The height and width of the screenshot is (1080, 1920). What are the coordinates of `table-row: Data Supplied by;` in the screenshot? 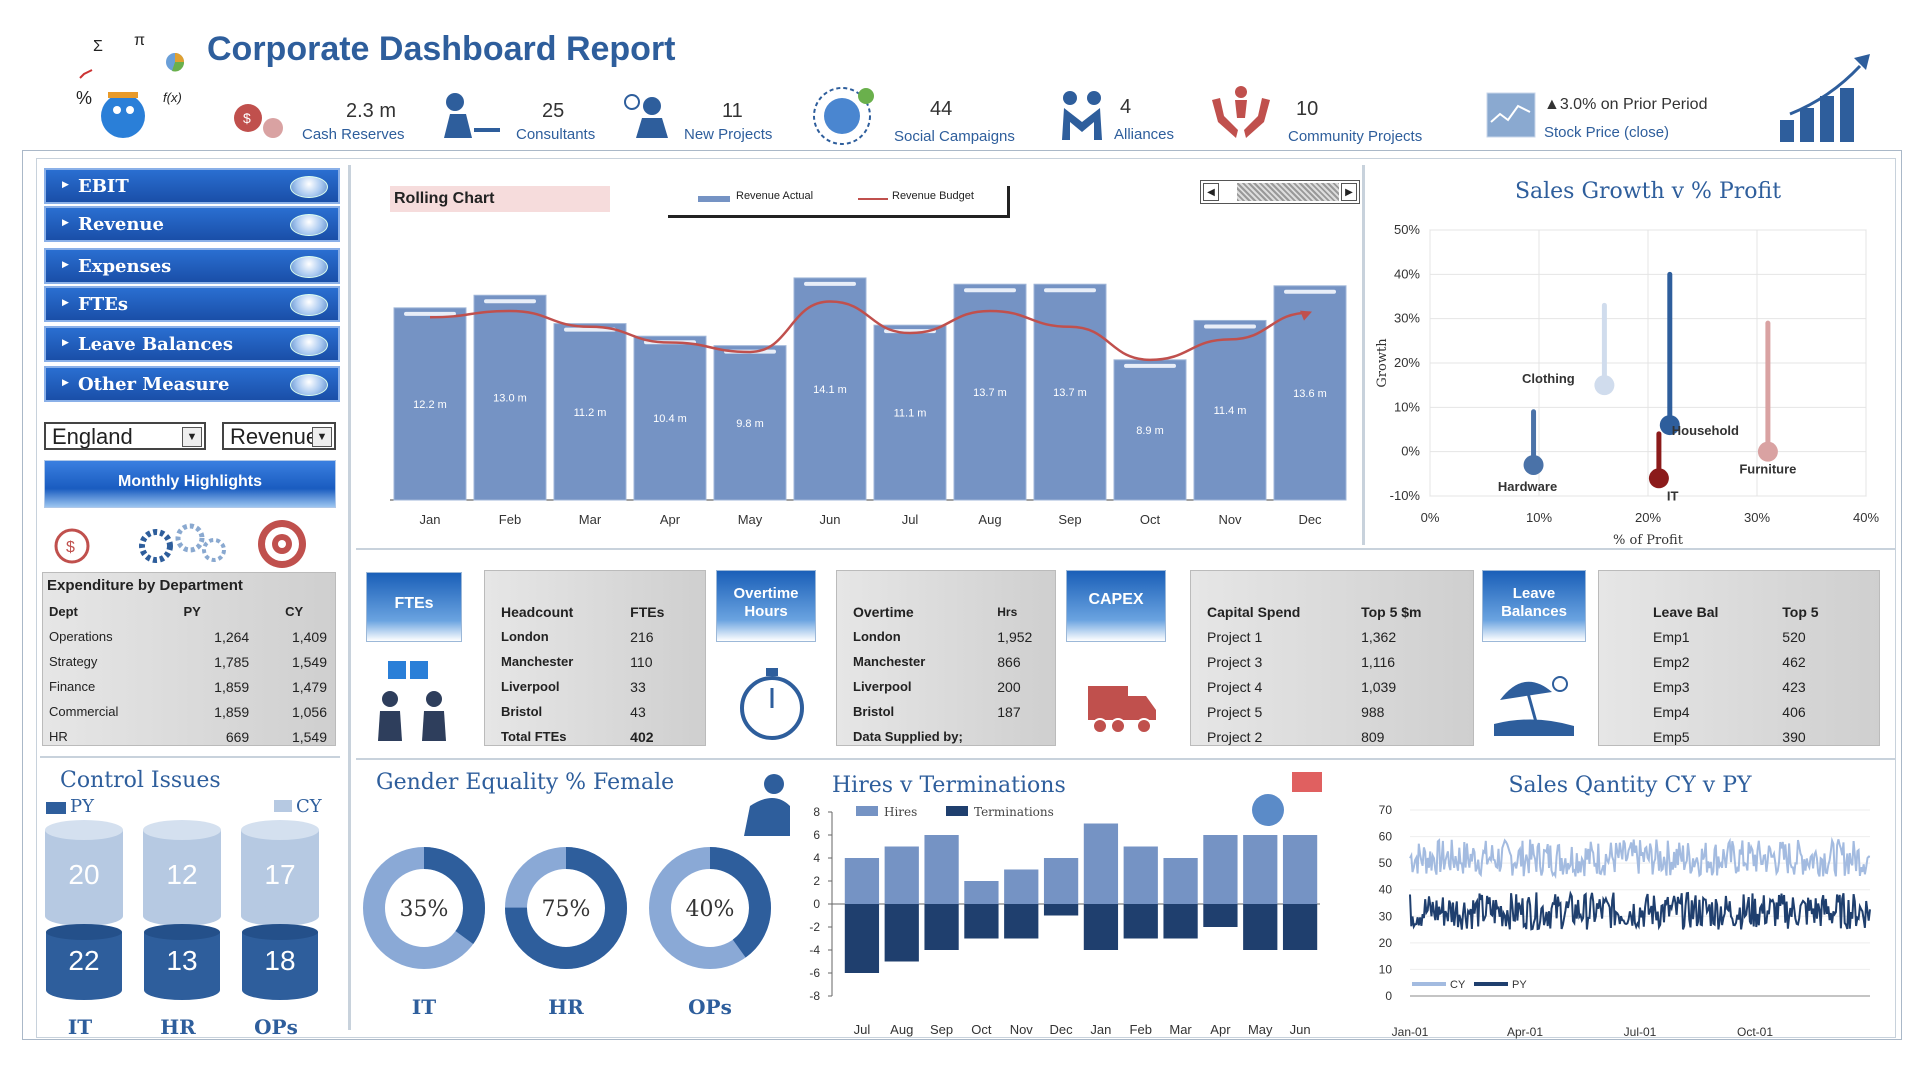 It's located at (947, 736).